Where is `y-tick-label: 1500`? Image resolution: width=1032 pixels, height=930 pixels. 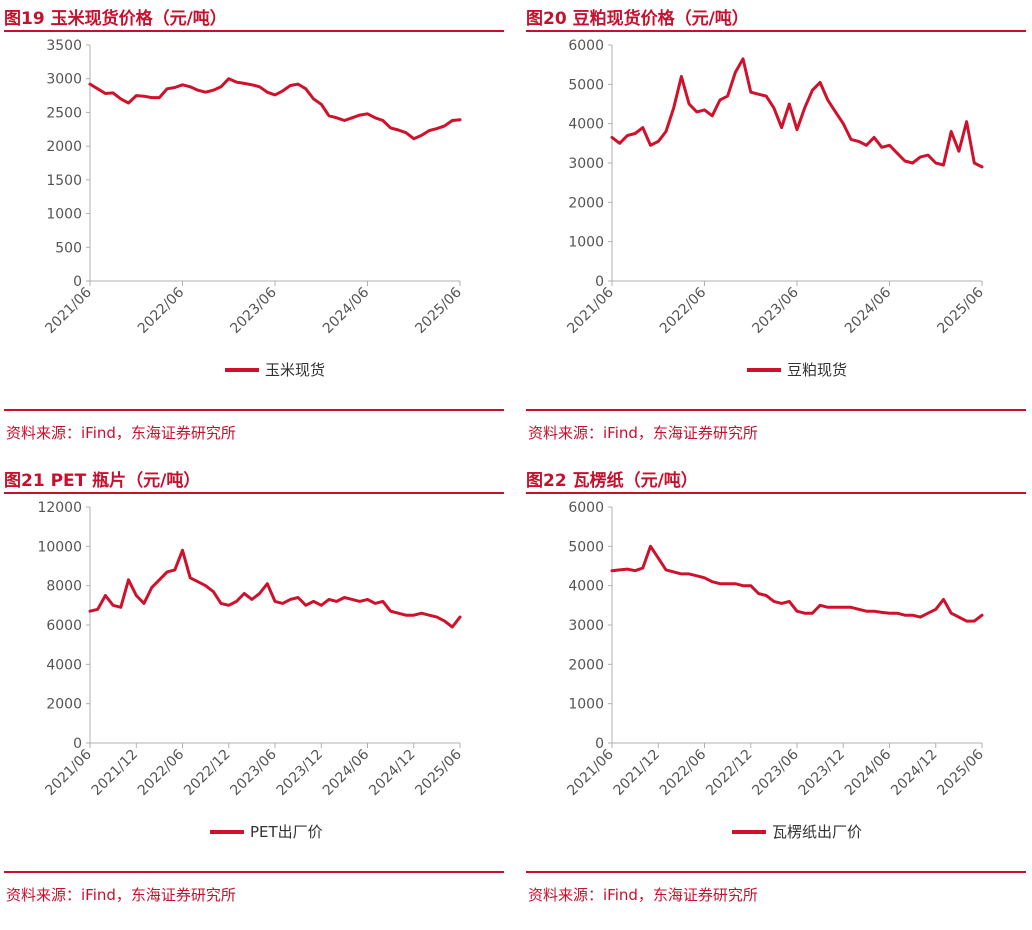 y-tick-label: 1500 is located at coordinates (64, 181).